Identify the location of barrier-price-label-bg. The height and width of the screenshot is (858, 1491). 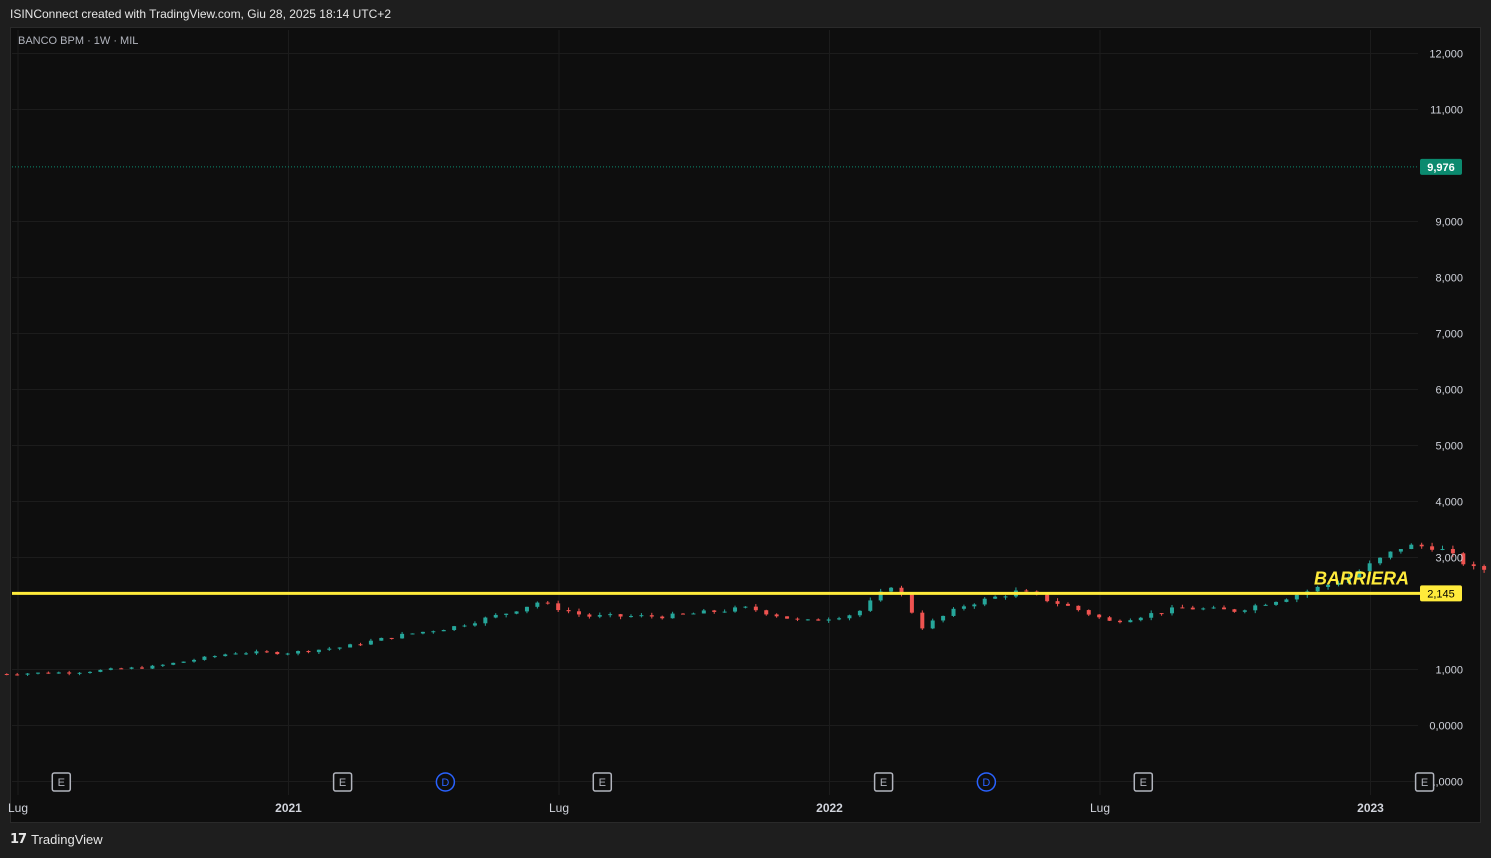
(1441, 593).